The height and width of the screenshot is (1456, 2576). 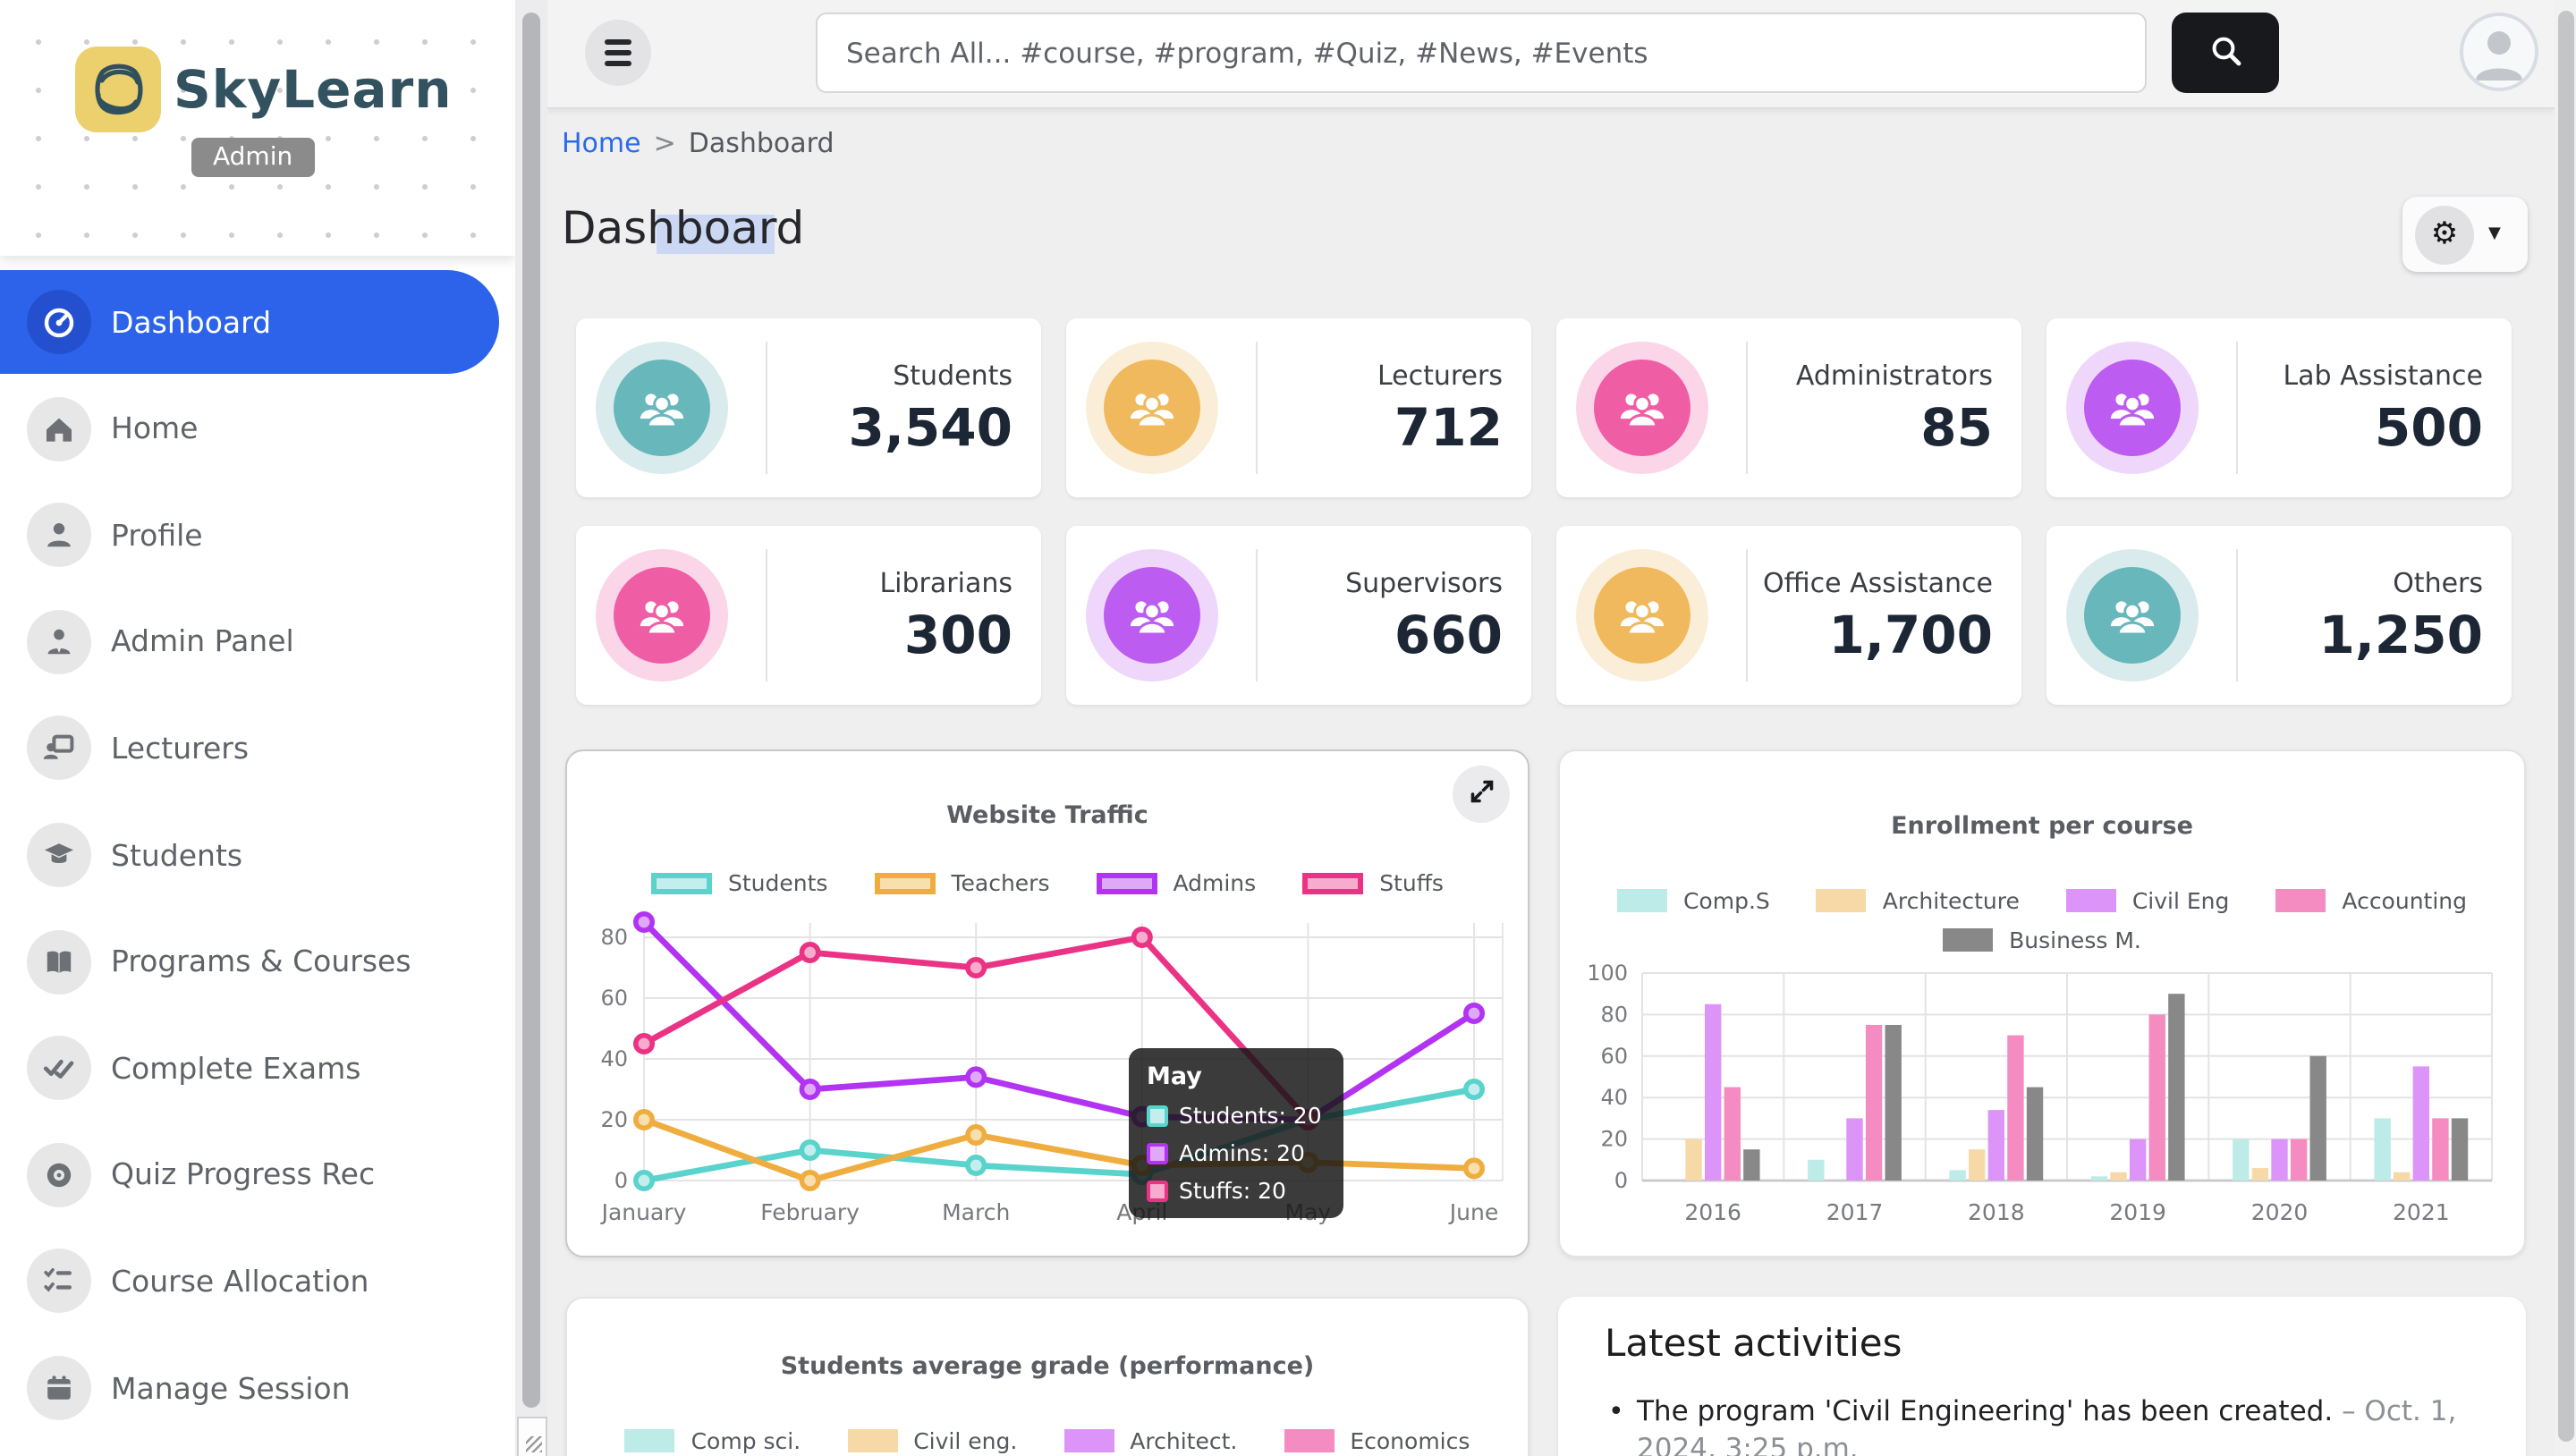 I want to click on course-allocation-icon, so click(x=59, y=1281).